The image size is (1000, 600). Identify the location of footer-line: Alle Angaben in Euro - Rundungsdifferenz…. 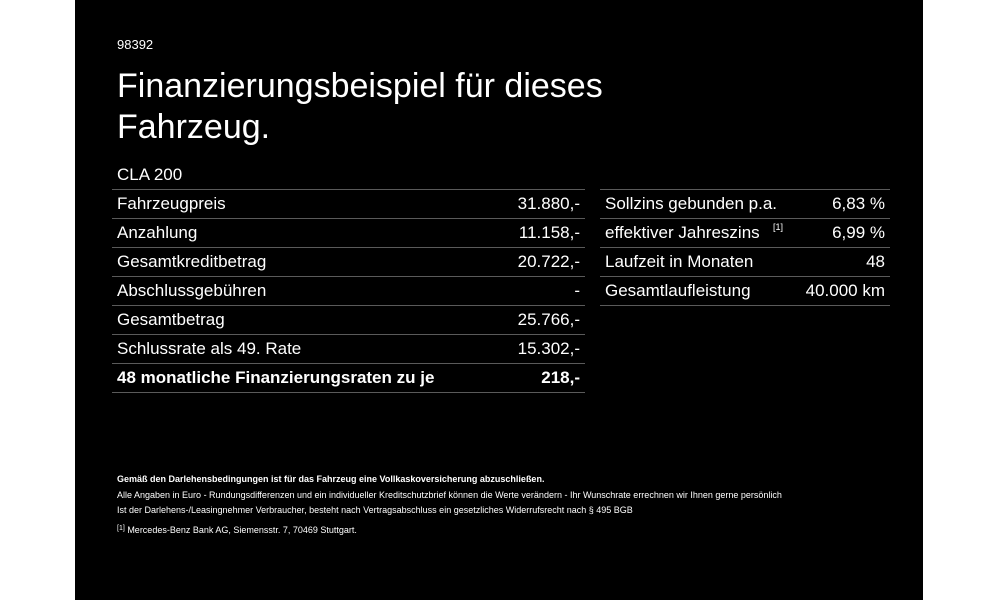
(449, 495).